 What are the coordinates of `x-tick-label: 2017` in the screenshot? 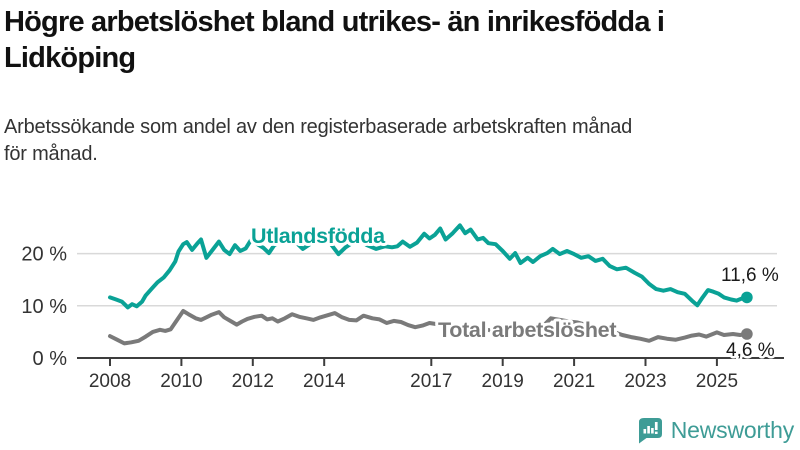 It's located at (431, 381).